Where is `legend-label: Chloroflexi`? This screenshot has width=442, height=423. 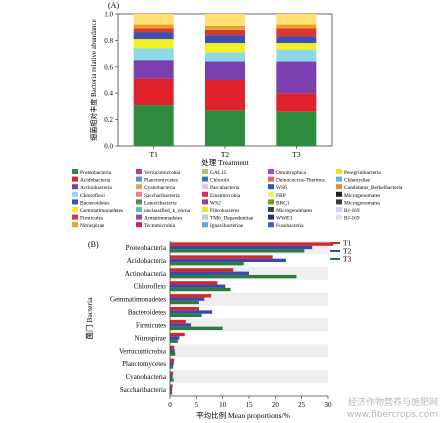 legend-label: Chloroflexi is located at coordinates (92, 195).